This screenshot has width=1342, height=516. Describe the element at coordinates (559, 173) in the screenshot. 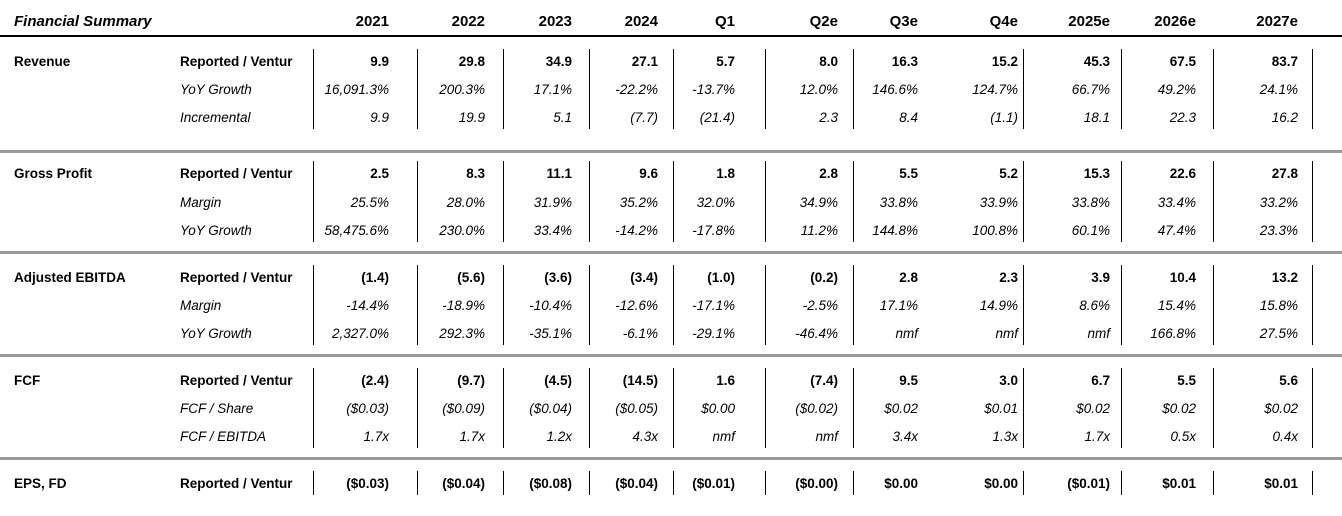

I see `value-cell: 11.1` at that location.